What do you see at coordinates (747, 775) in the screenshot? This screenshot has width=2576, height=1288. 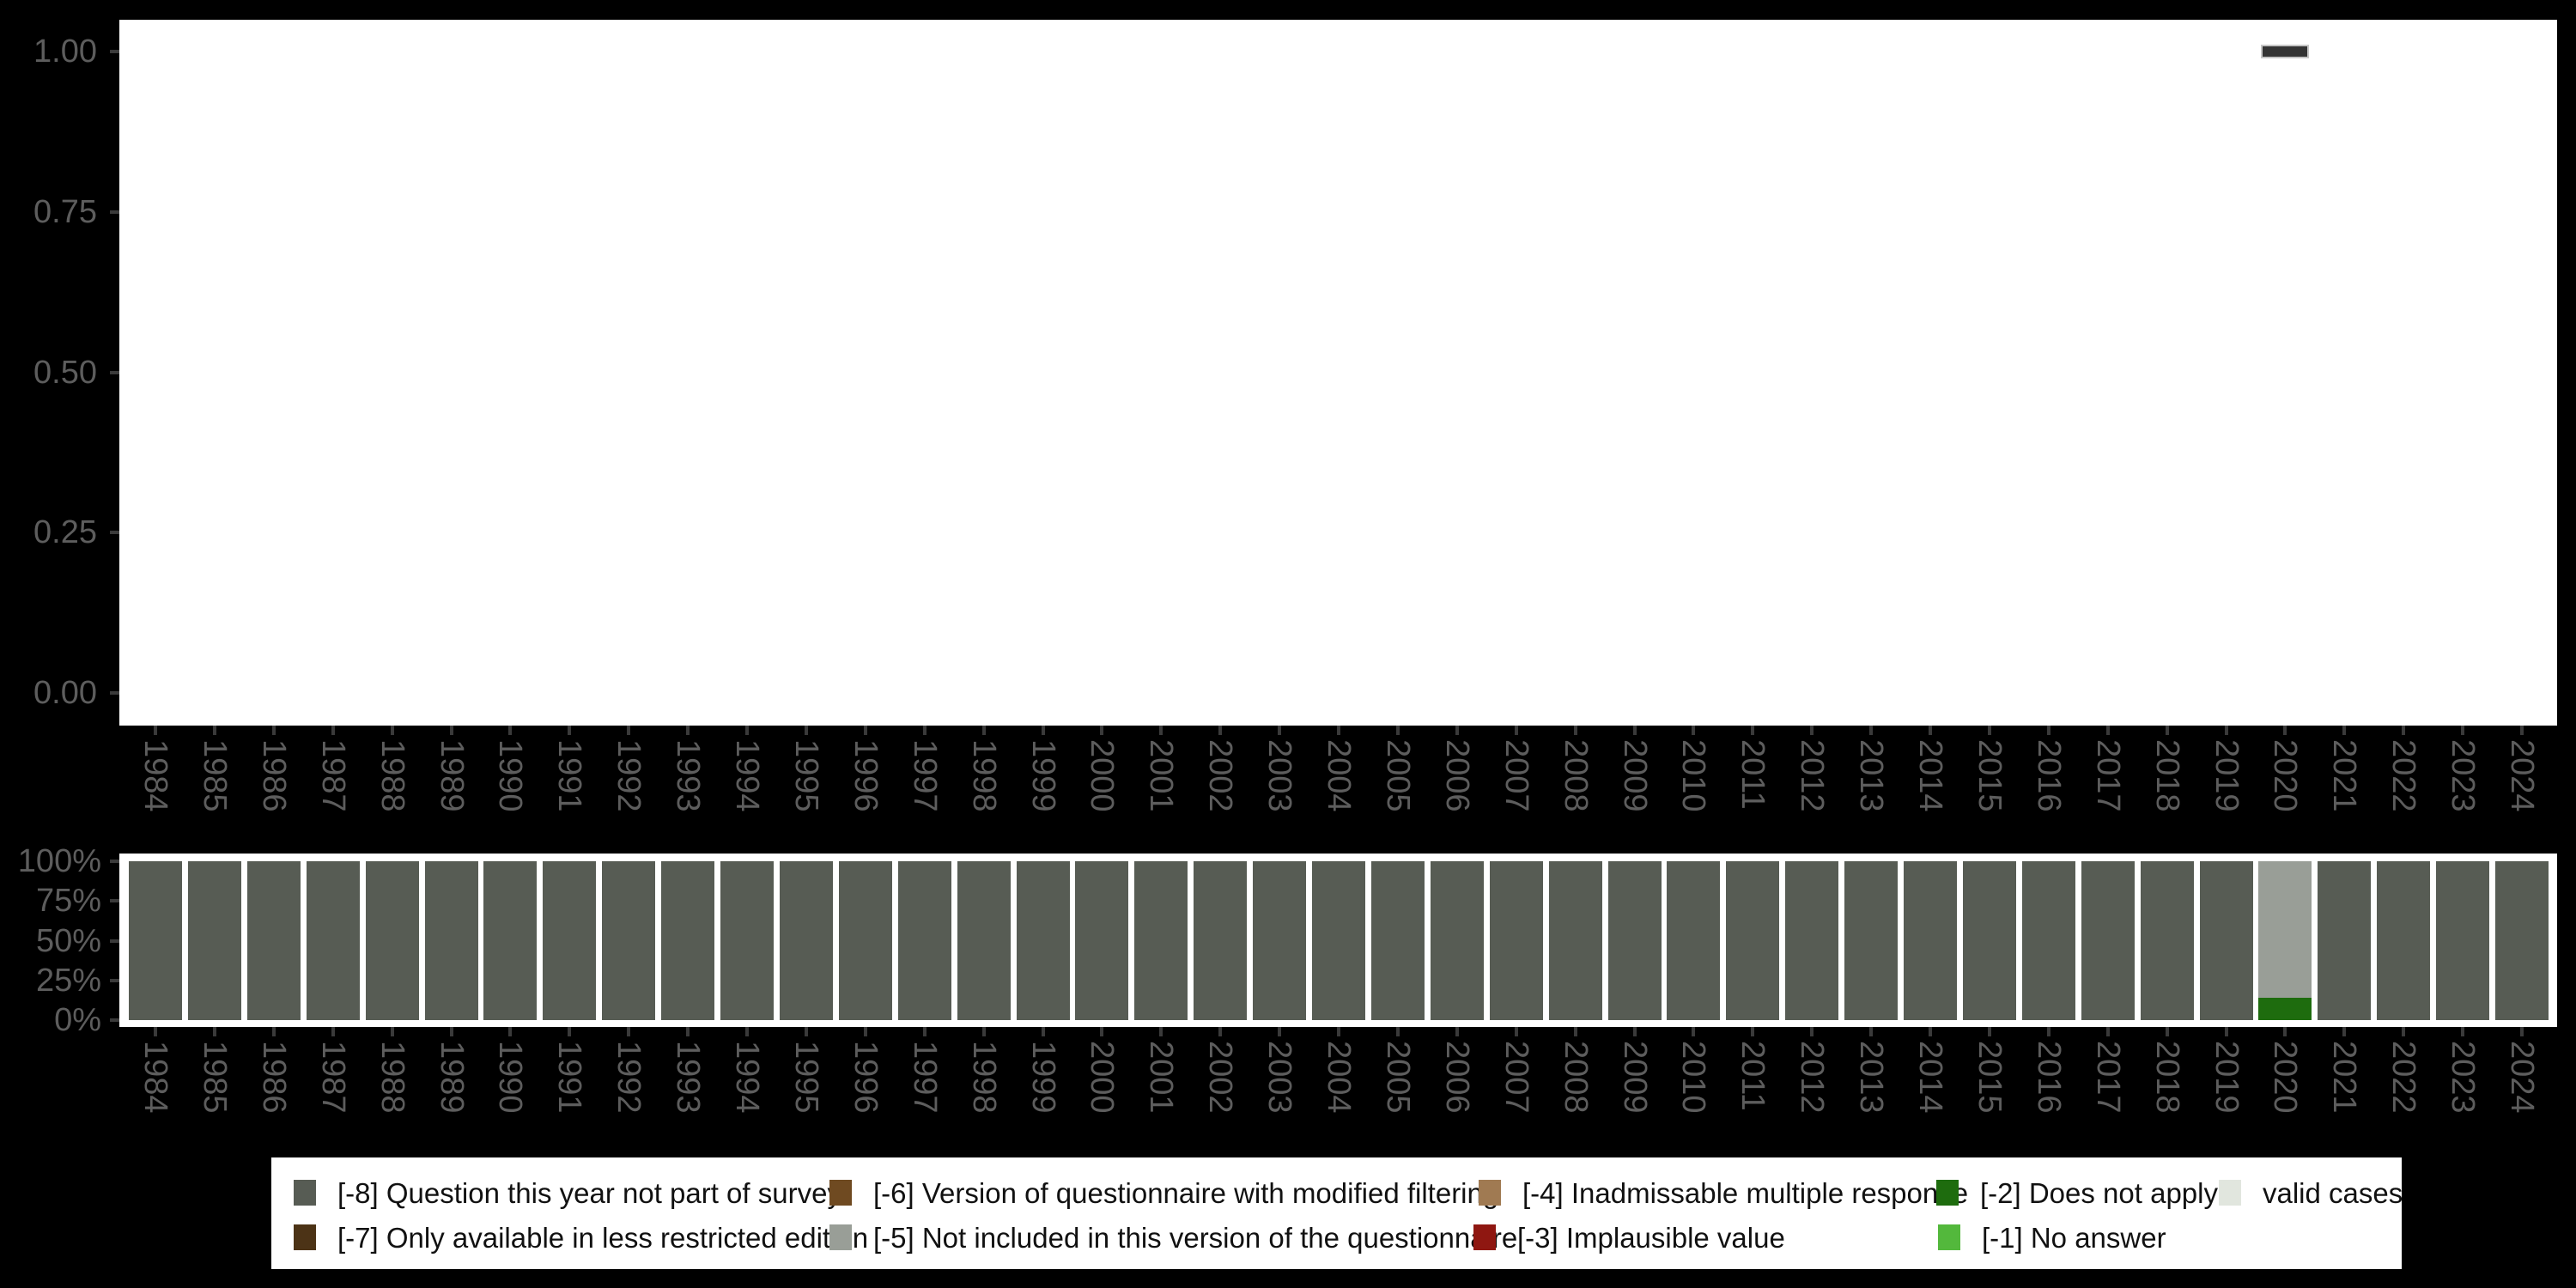 I see `x-axis-year-label: 1994` at bounding box center [747, 775].